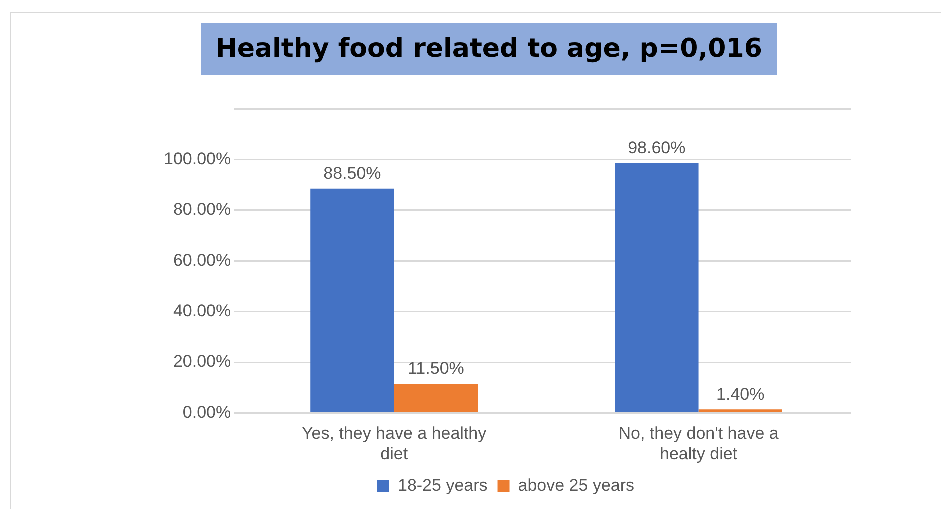  I want to click on legend-label: 18-25 years, so click(443, 486).